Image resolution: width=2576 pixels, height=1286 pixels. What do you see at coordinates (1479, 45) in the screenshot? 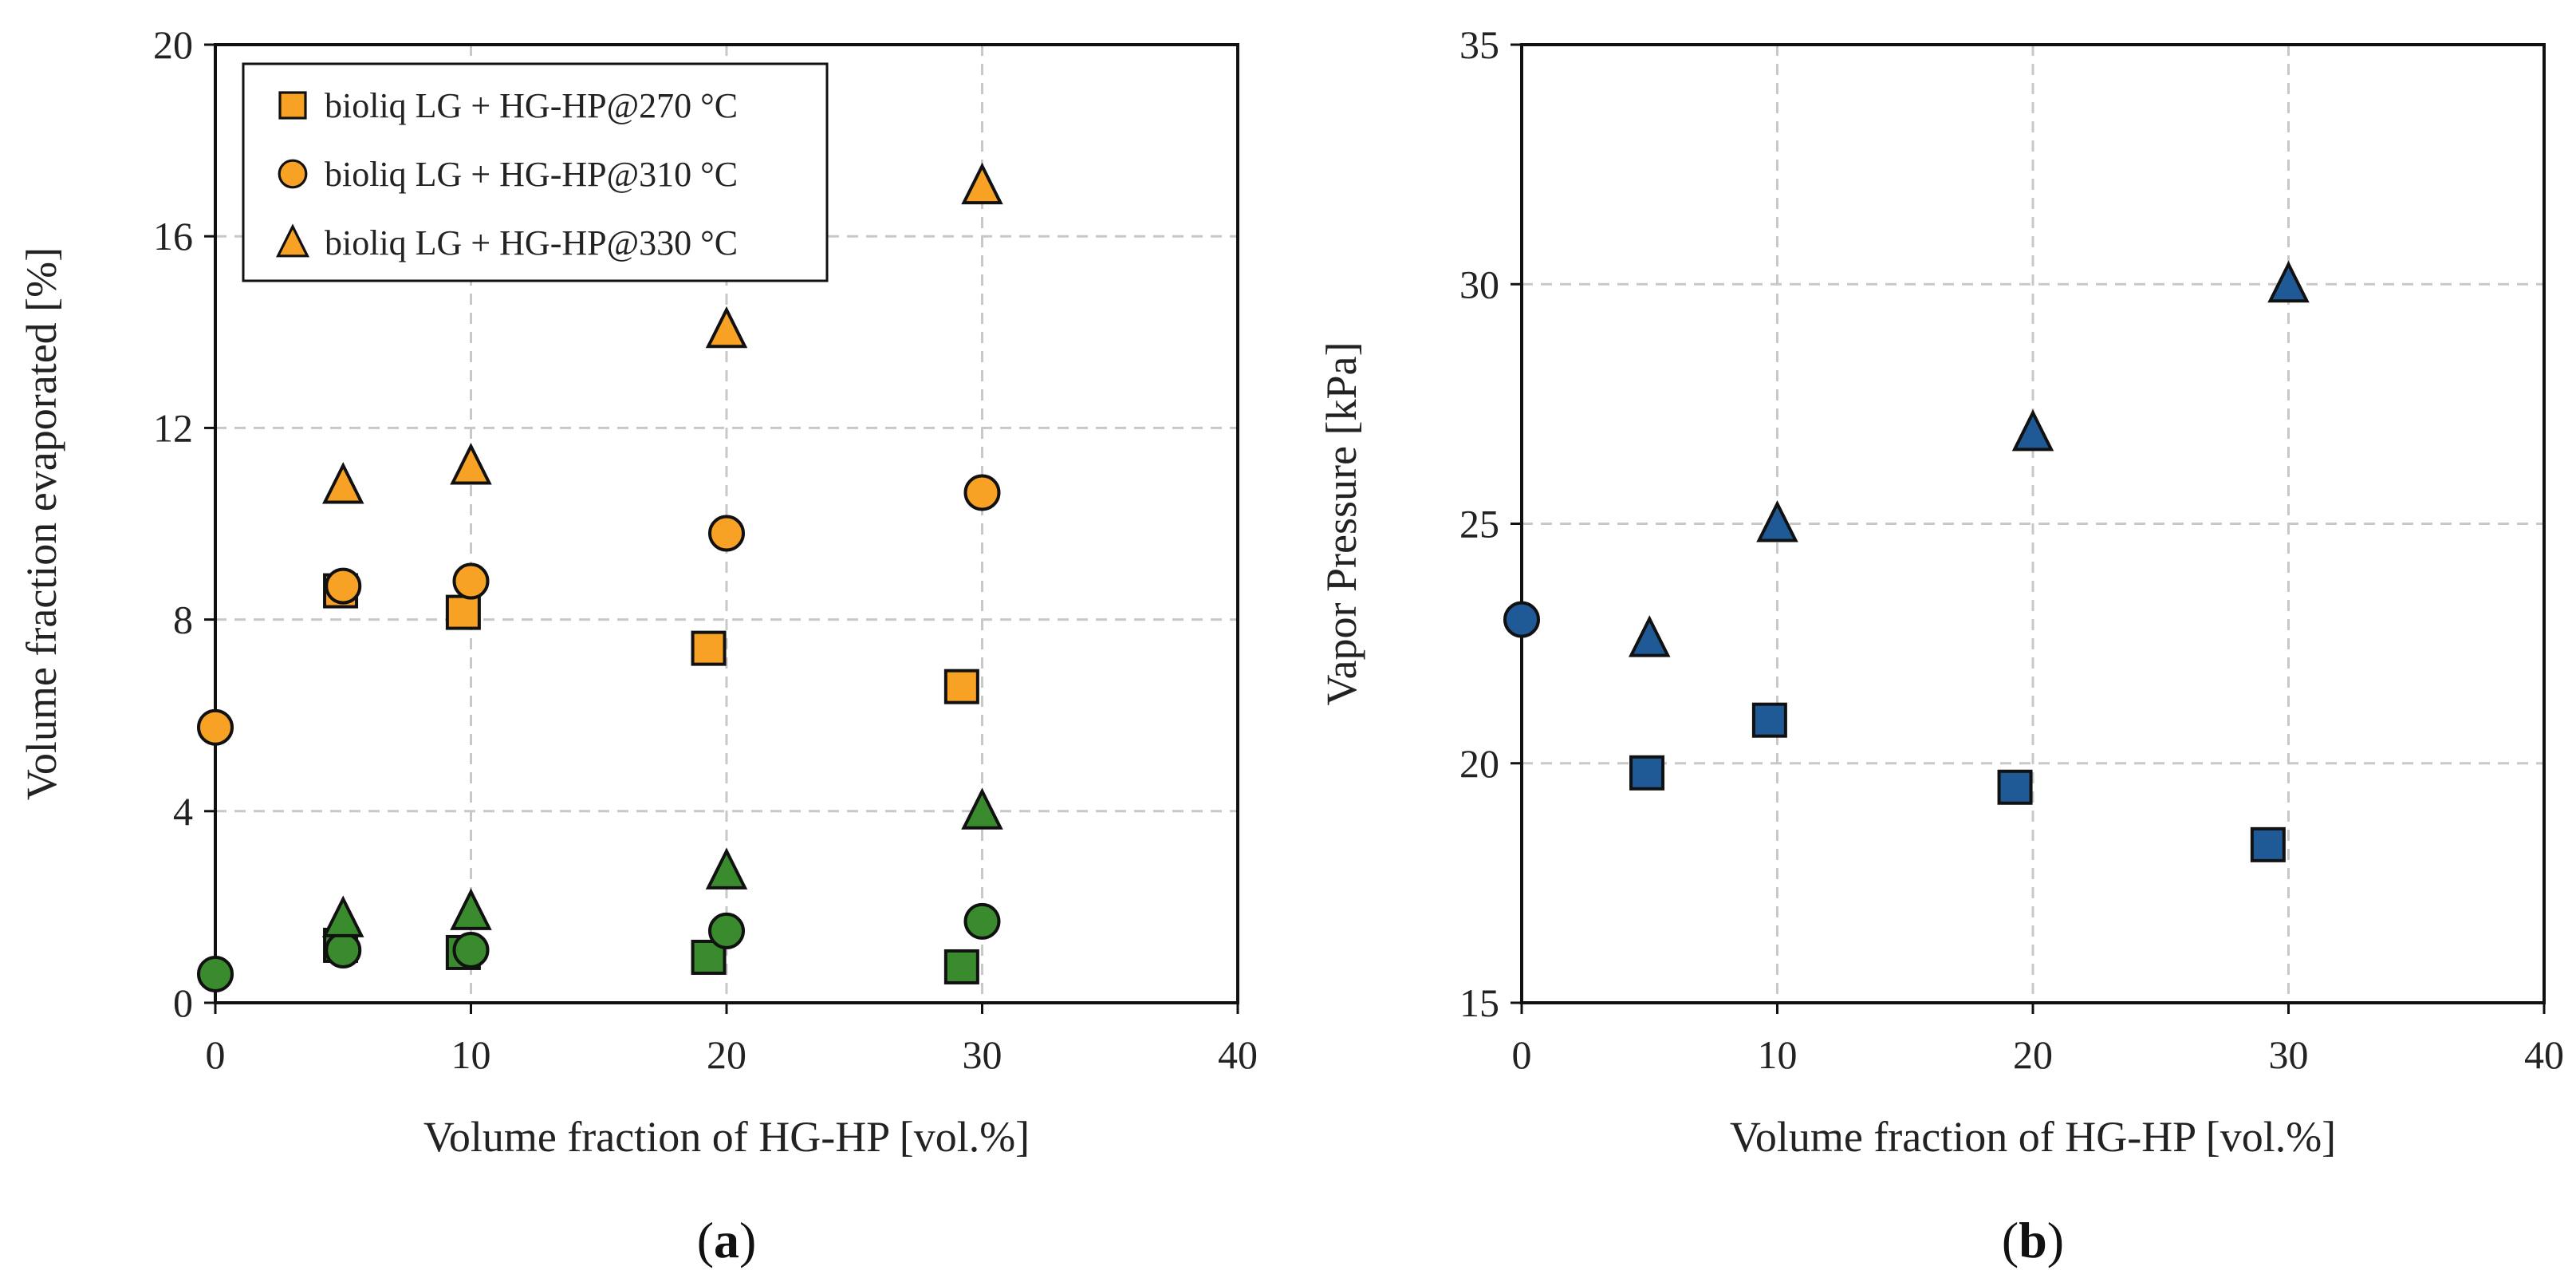
I see `panel-b-ytick-label: 35` at bounding box center [1479, 45].